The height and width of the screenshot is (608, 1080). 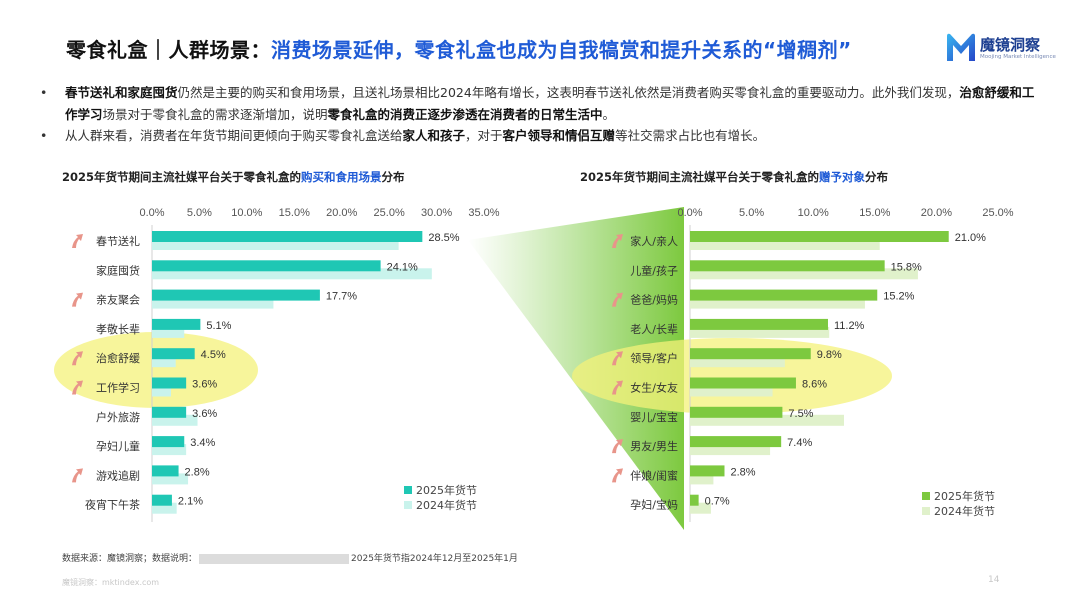 I want to click on data-source-note: 数据来源：魔镜洞察；数据说明： 2025年货节指2024年12月至2025年1月, so click(x=290, y=557).